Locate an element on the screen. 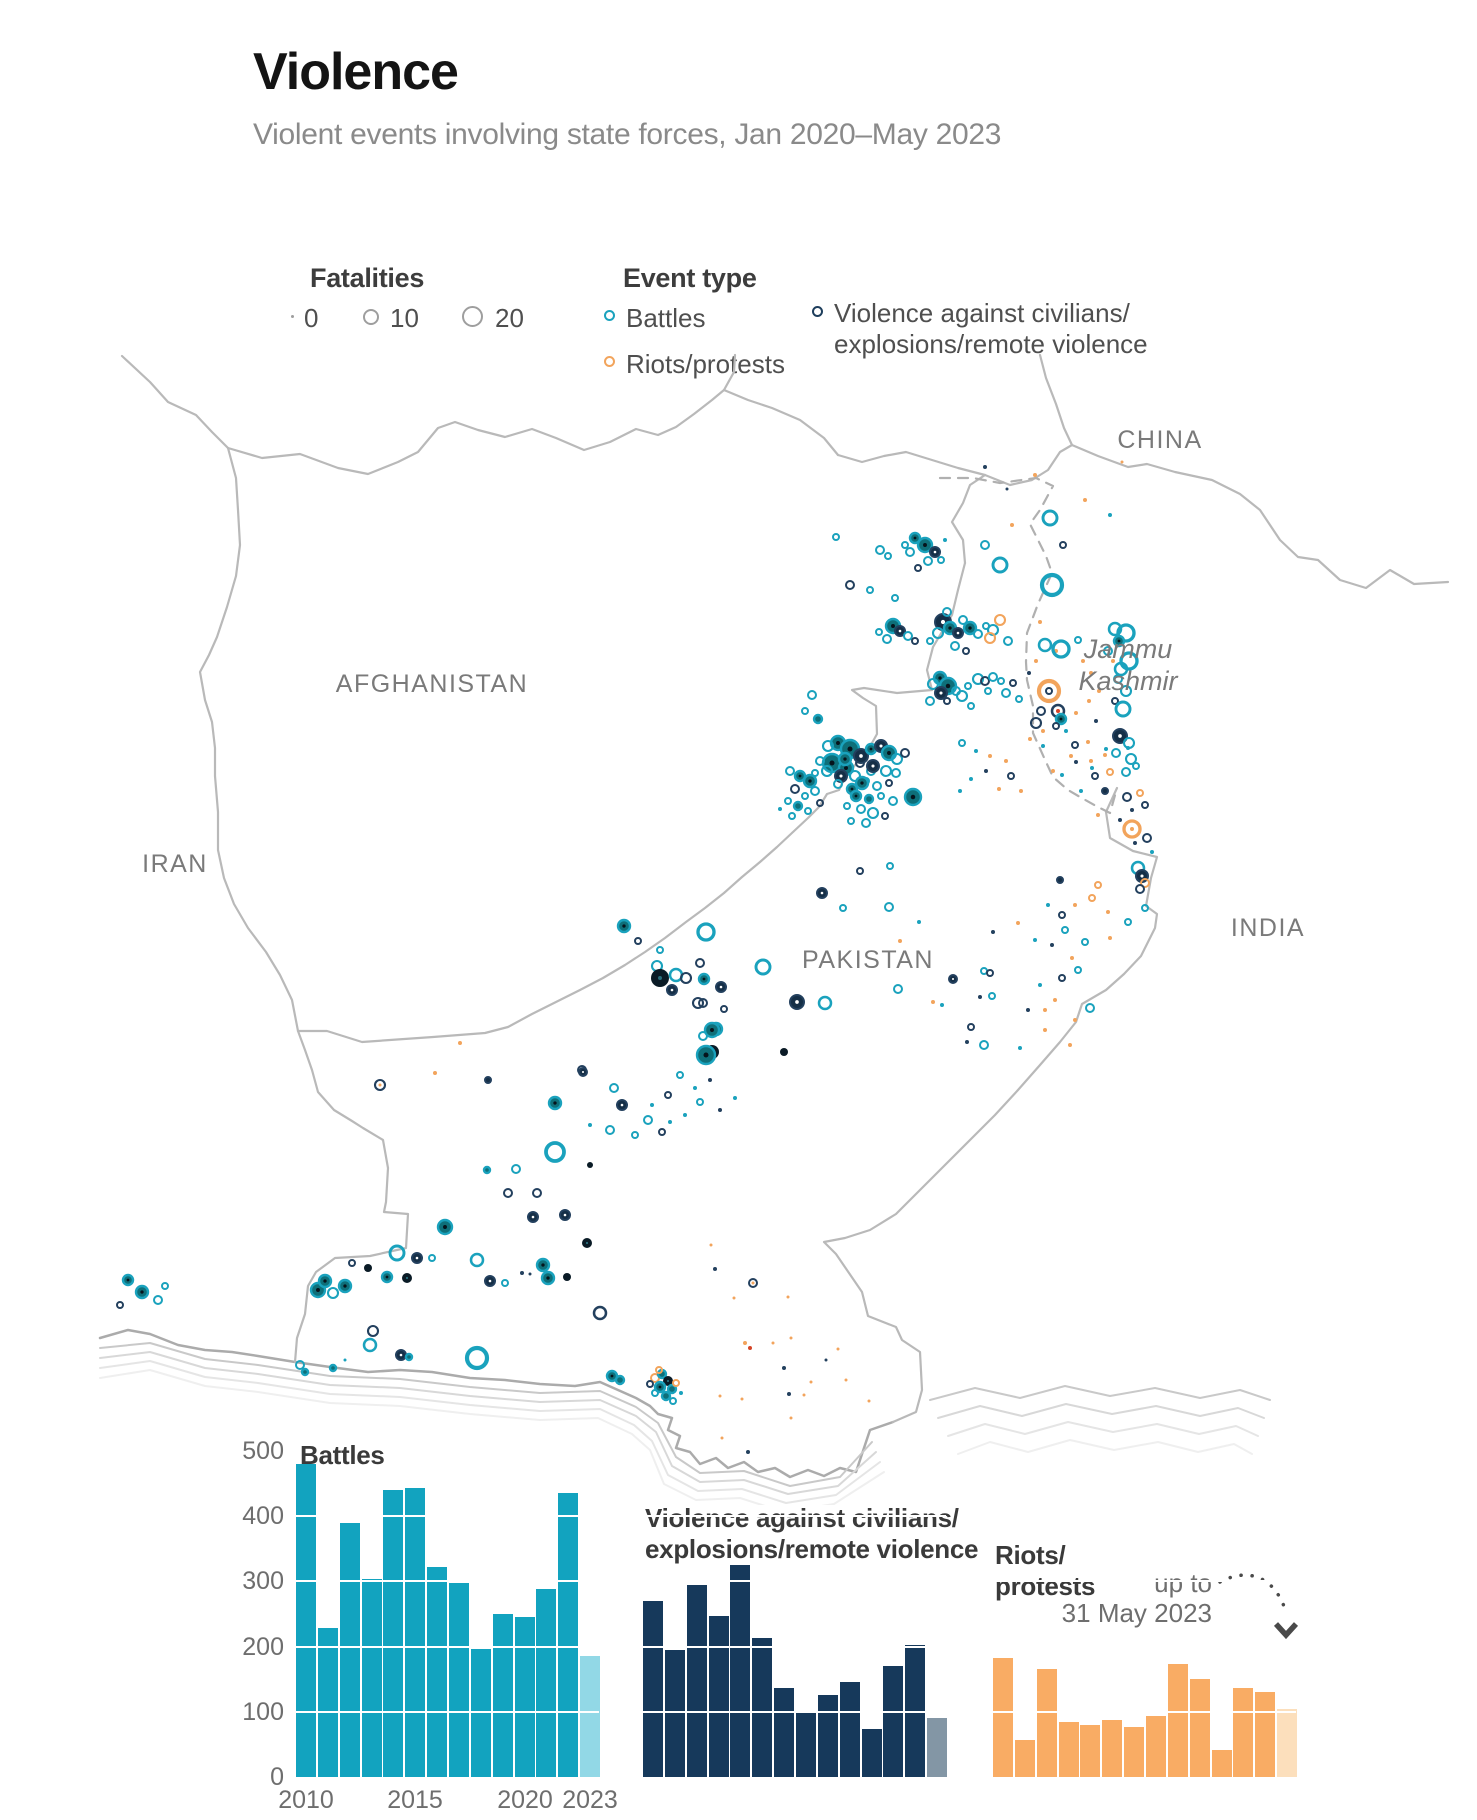 Image resolution: width=1477 pixels, height=1820 pixels. disputed-border-dashed is located at coordinates (1028, 645).